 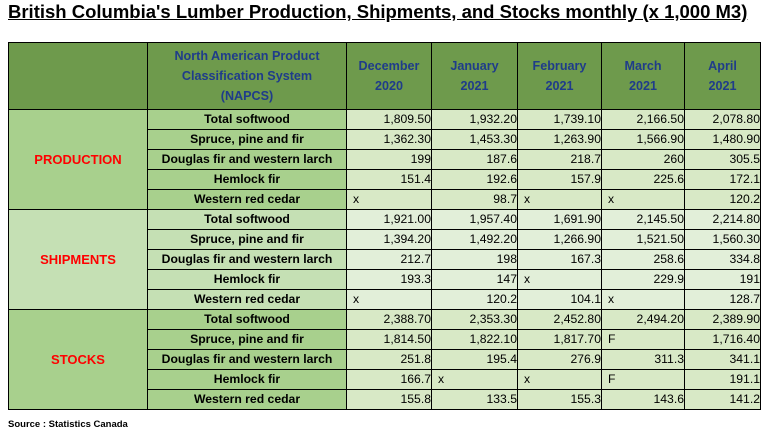 I want to click on table-cell: 166.7, so click(x=389, y=379).